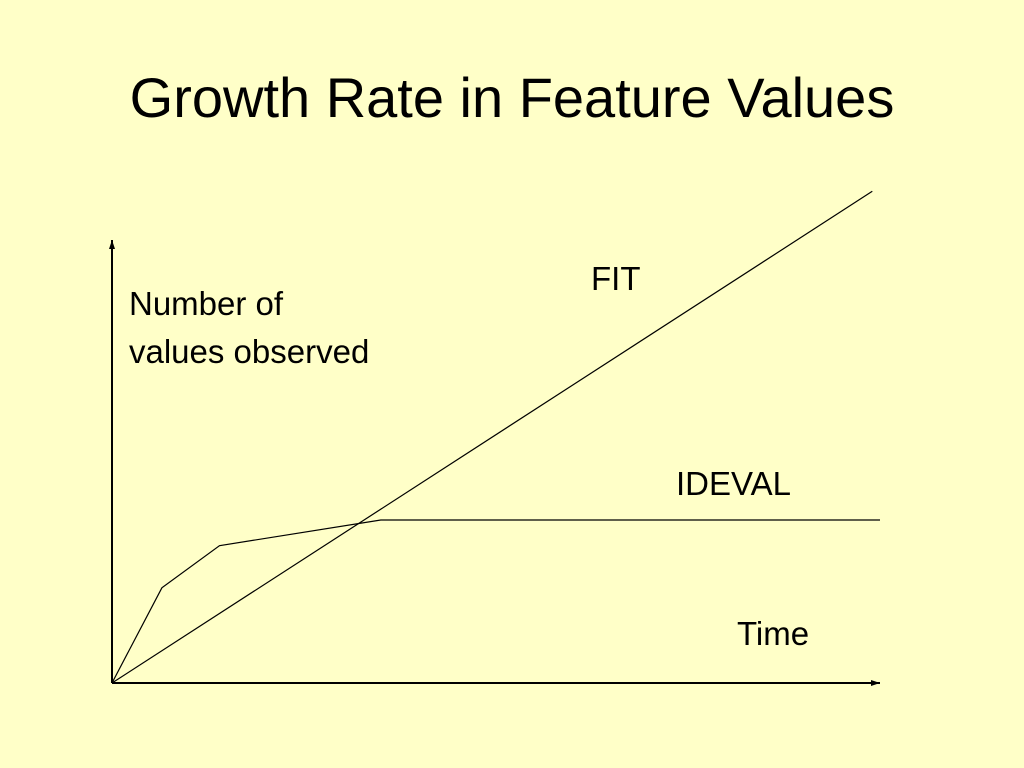 The width and height of the screenshot is (1024, 768). I want to click on fit-series-label: FIT, so click(615, 278).